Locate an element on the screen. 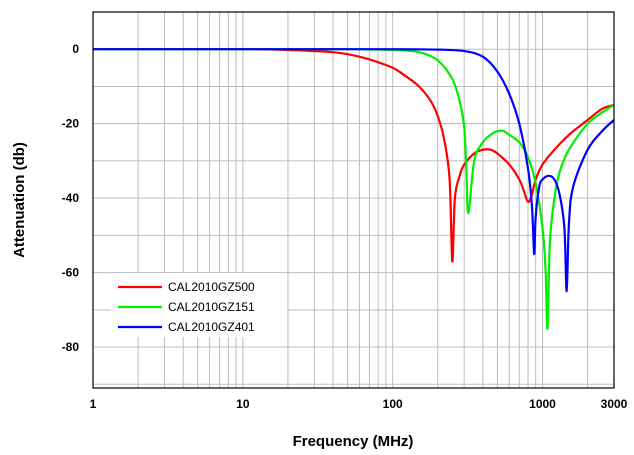 The width and height of the screenshot is (634, 455). y-tick-label: -80 is located at coordinates (71, 347).